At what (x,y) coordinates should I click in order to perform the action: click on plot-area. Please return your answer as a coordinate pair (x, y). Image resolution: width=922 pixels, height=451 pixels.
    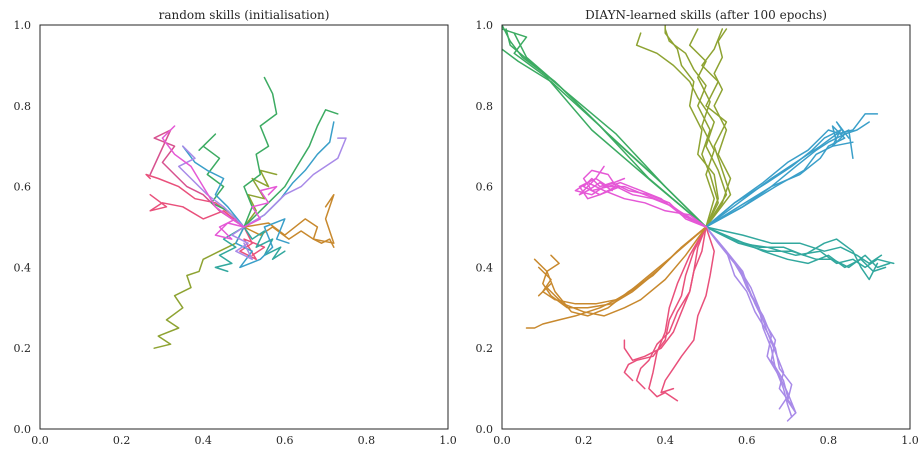
    Looking at the image, I should click on (246, 212).